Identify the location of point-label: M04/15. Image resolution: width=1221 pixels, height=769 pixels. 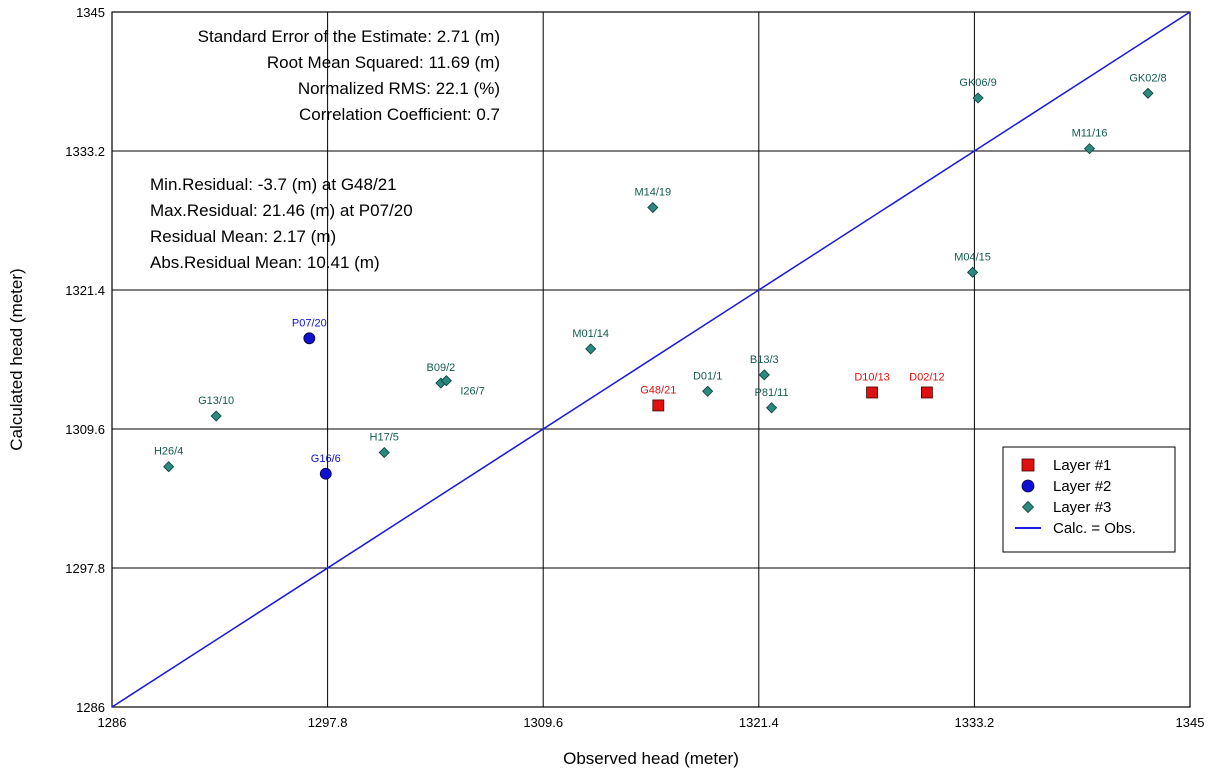
(972, 257).